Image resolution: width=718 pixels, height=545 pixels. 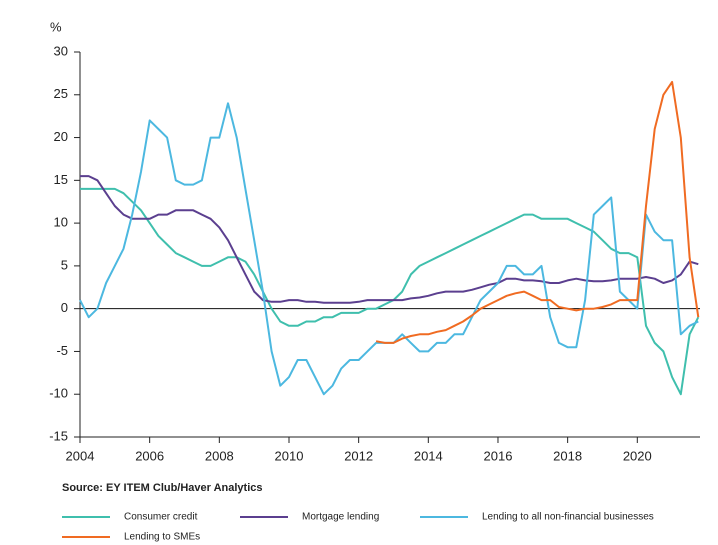 I want to click on x-tick-label: 2018, so click(x=567, y=455).